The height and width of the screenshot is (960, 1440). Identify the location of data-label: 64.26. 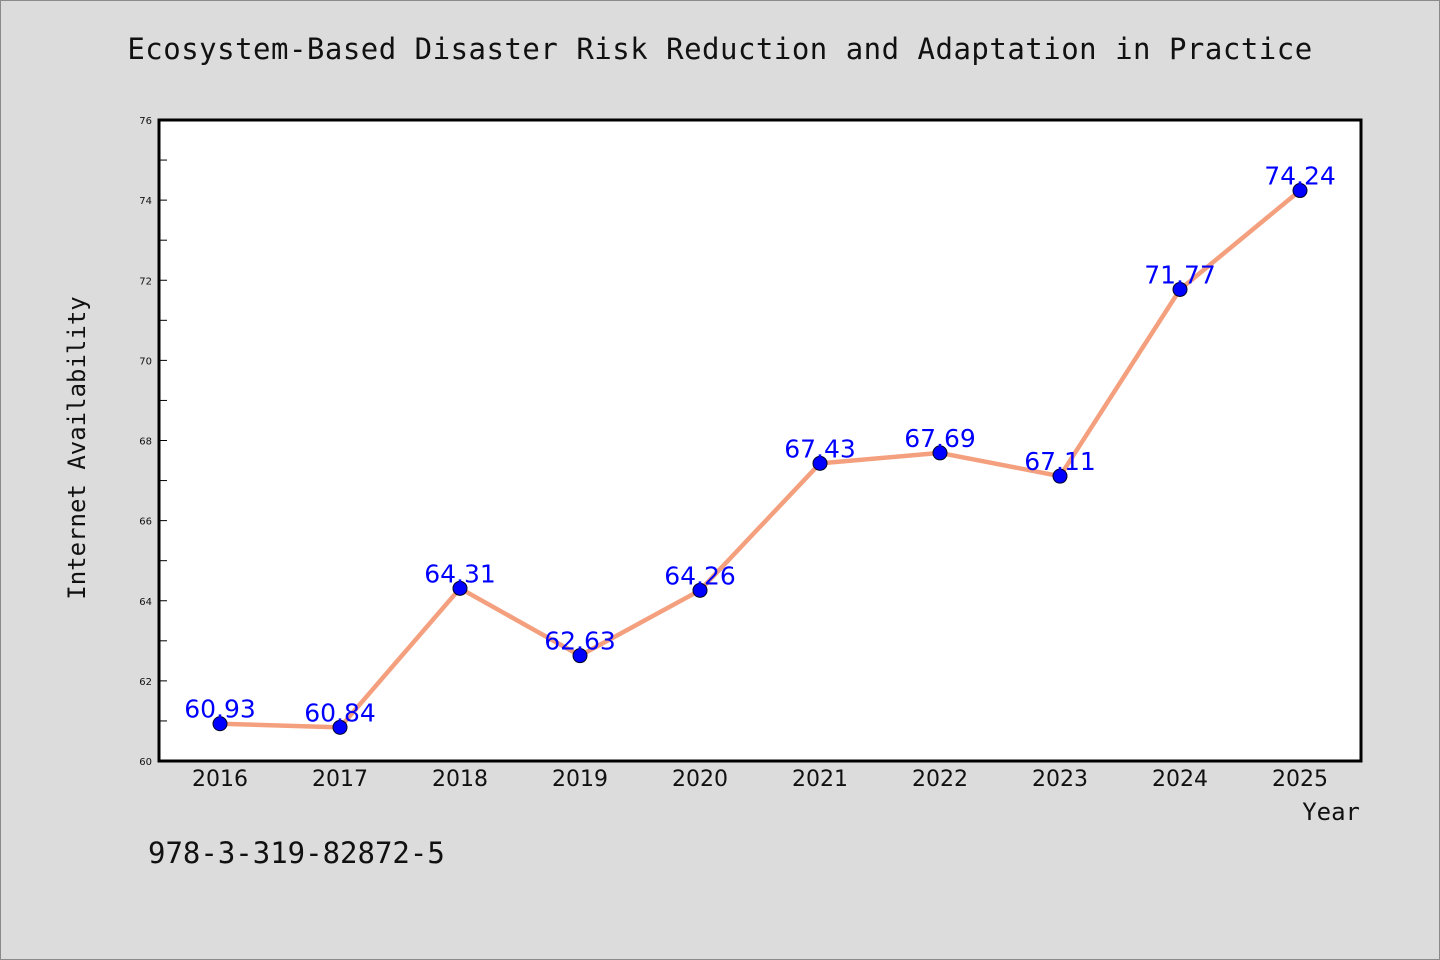
(700, 575).